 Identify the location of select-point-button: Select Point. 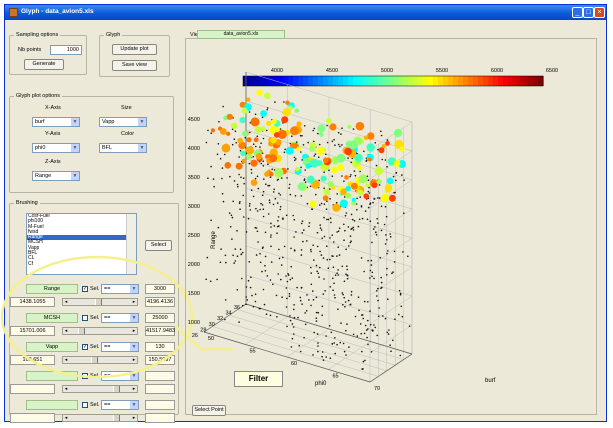
(209, 410).